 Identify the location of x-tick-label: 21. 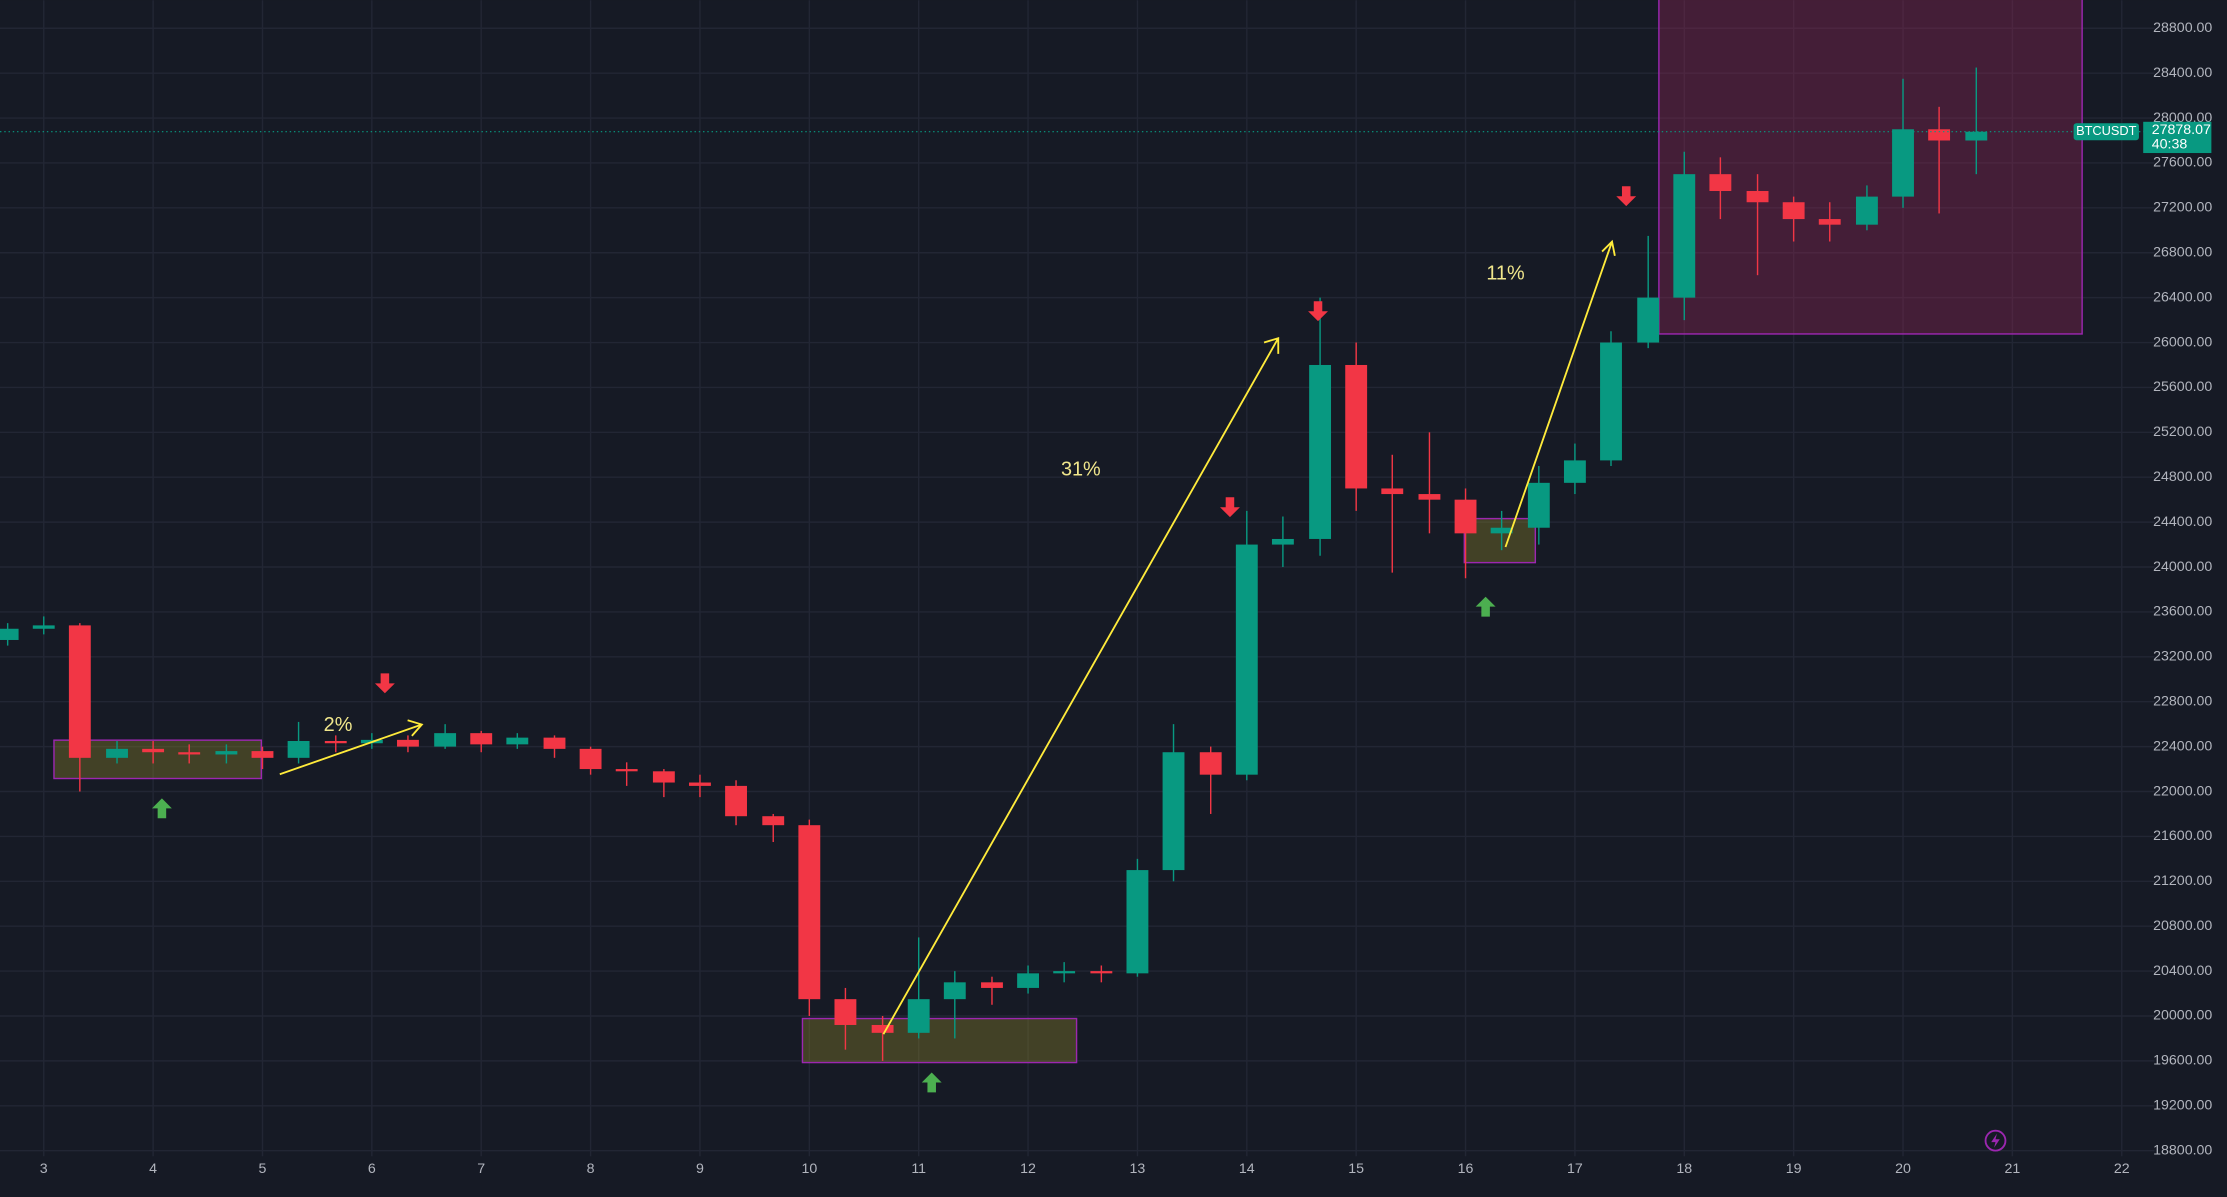
(2012, 1169).